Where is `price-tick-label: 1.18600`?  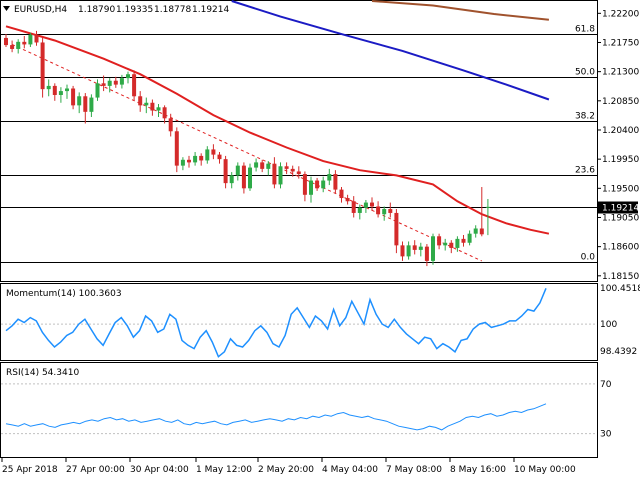
price-tick-label: 1.18600 is located at coordinates (620, 248).